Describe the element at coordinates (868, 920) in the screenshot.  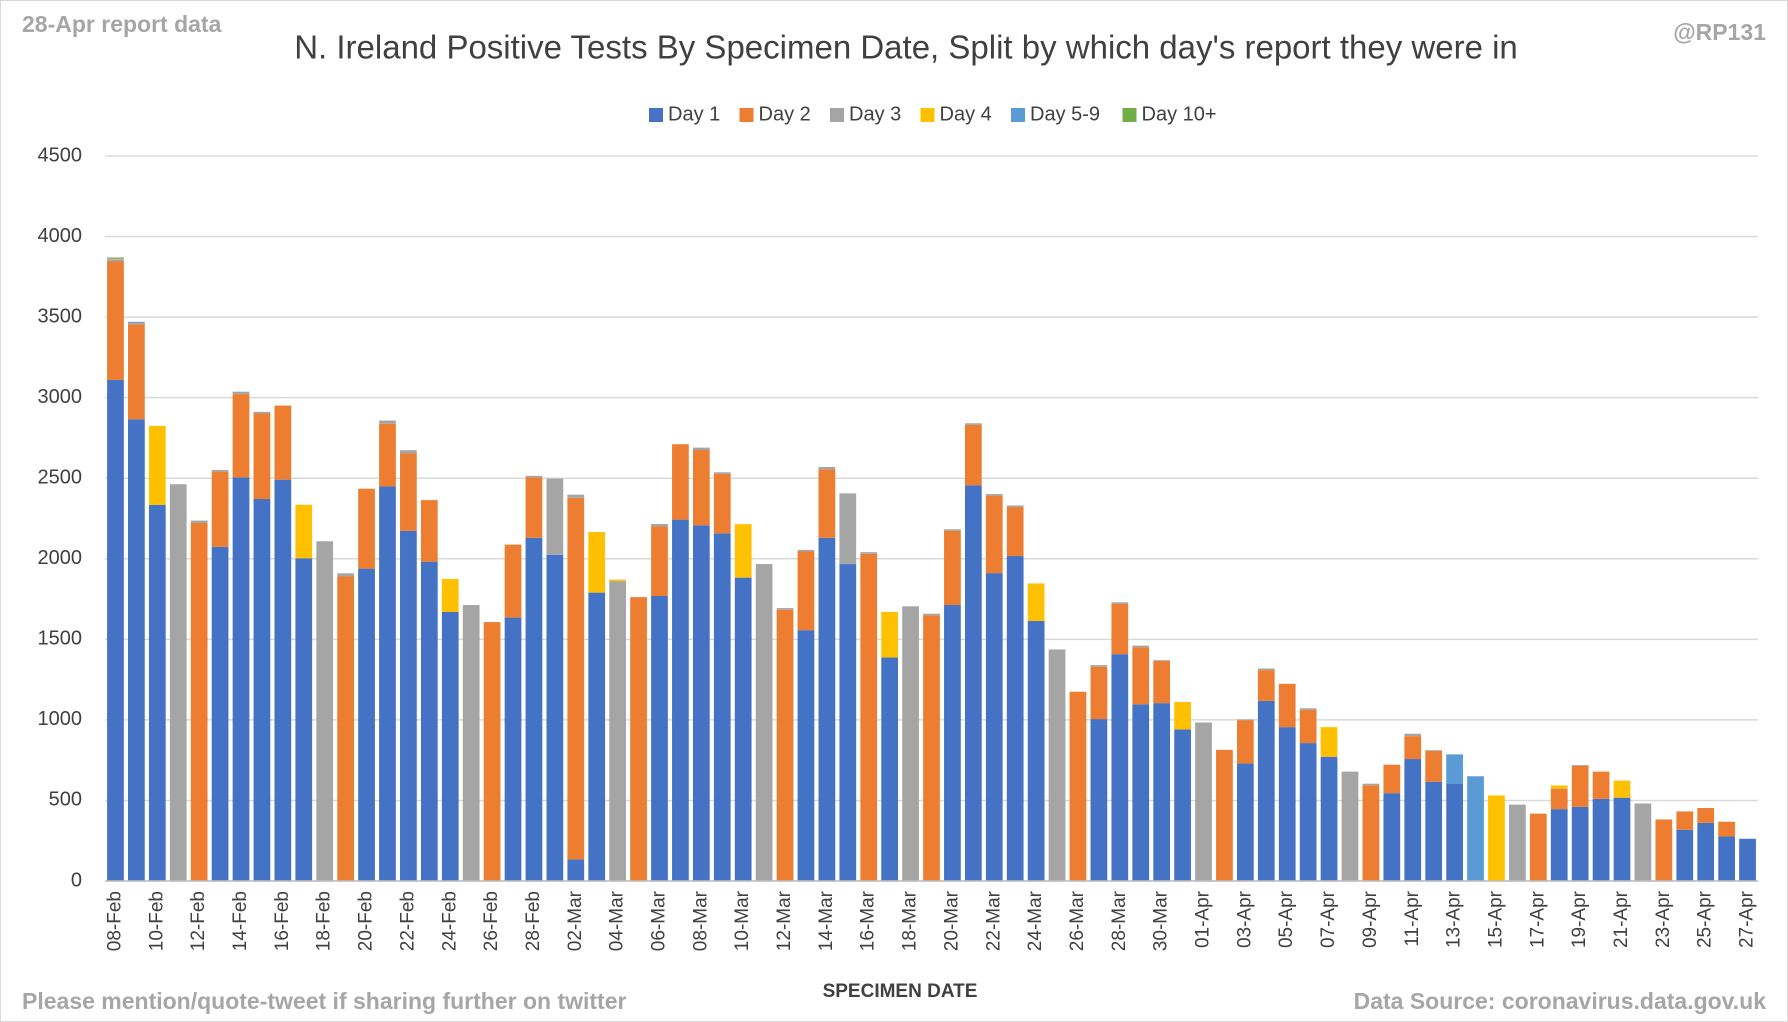
I see `x-tick-label: 16-Mar` at that location.